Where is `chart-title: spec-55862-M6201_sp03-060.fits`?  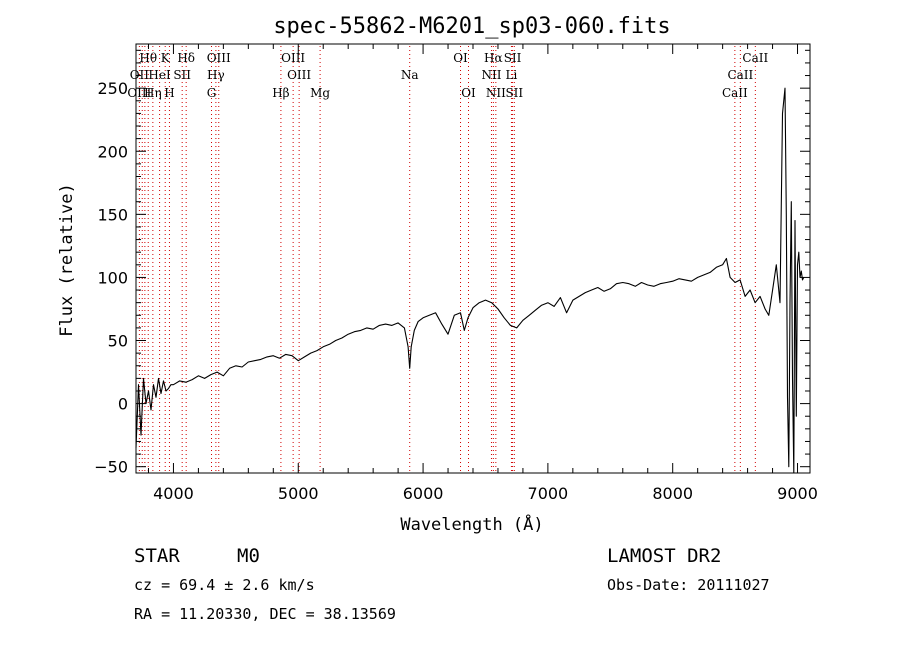
chart-title: spec-55862-M6201_sp03-060.fits is located at coordinates (471, 26).